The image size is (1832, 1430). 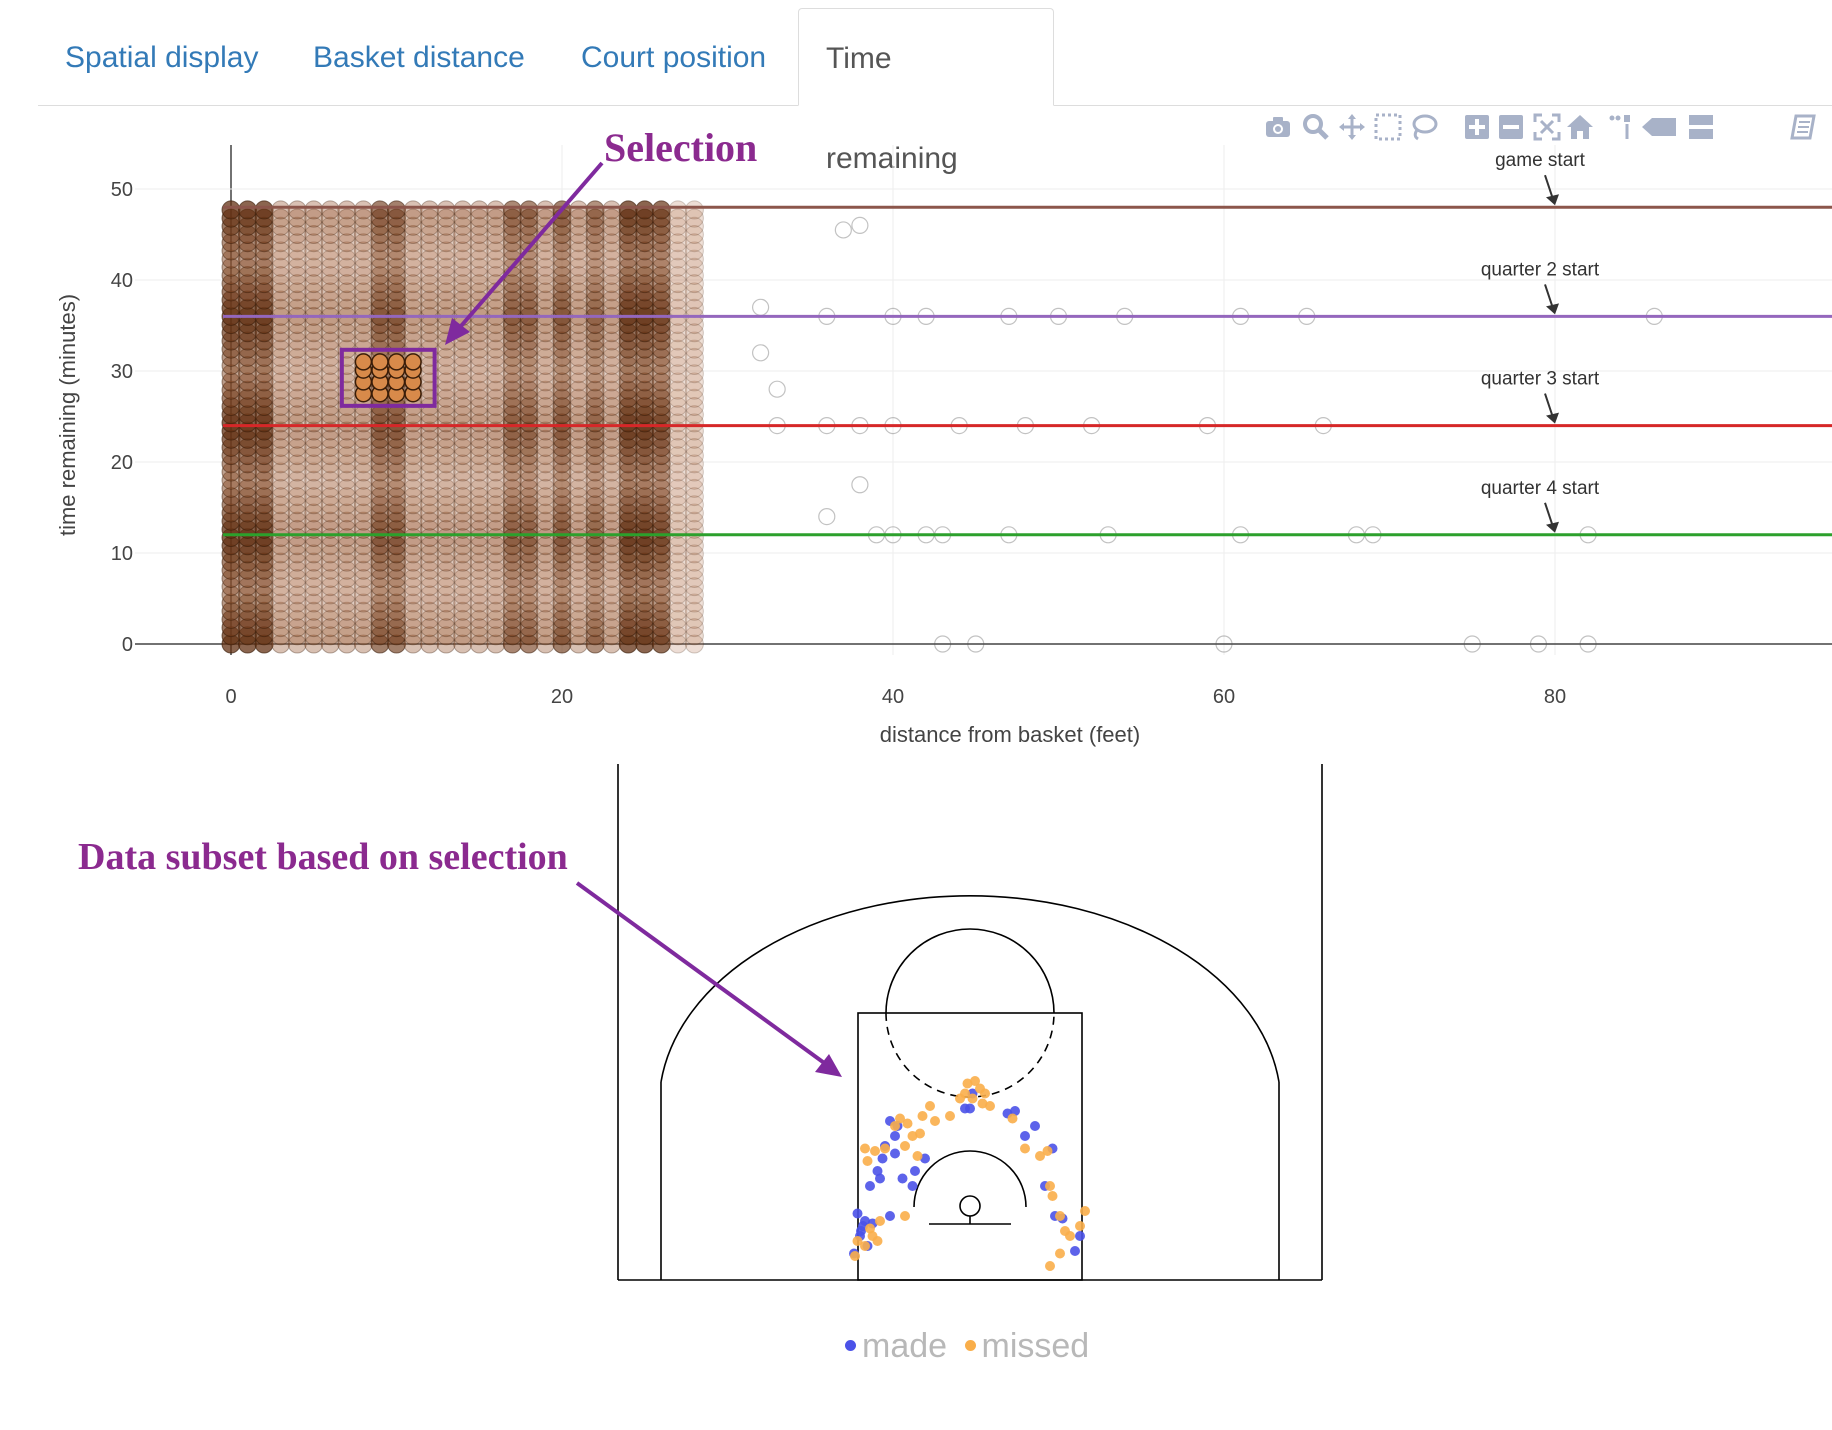 What do you see at coordinates (926, 91) in the screenshot?
I see `tab-time-remaining: Time remaining` at bounding box center [926, 91].